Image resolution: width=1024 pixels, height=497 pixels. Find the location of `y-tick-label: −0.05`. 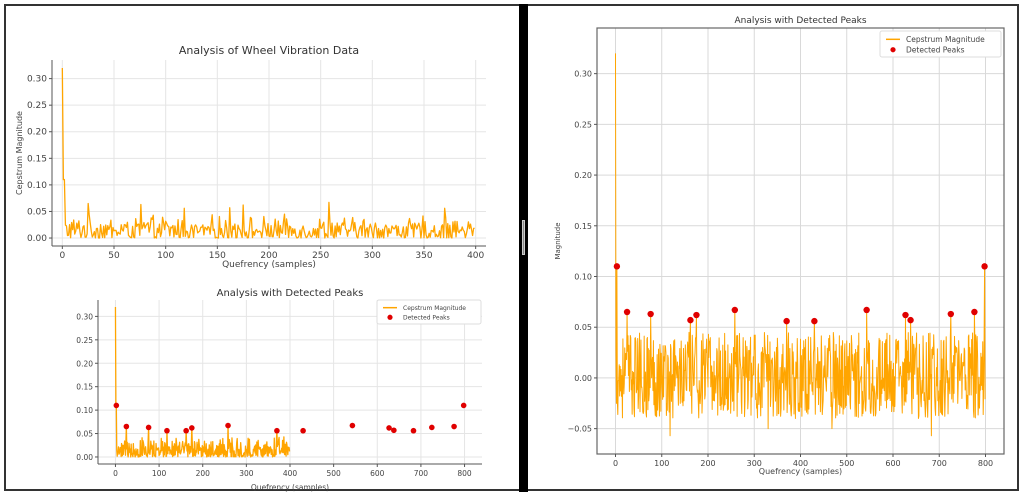

y-tick-label: −0.05 is located at coordinates (579, 429).